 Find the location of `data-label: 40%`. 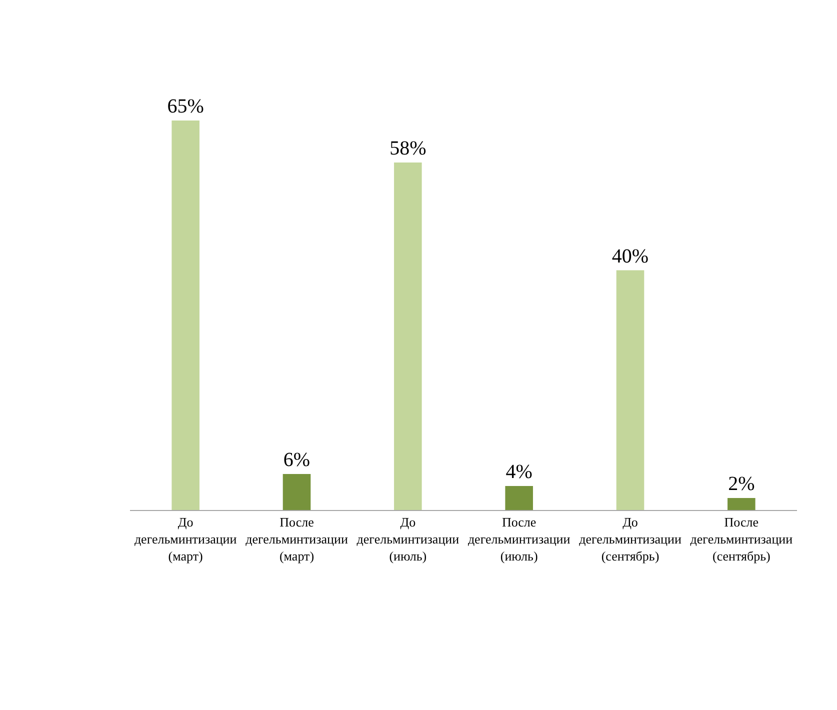

data-label: 40% is located at coordinates (630, 256).